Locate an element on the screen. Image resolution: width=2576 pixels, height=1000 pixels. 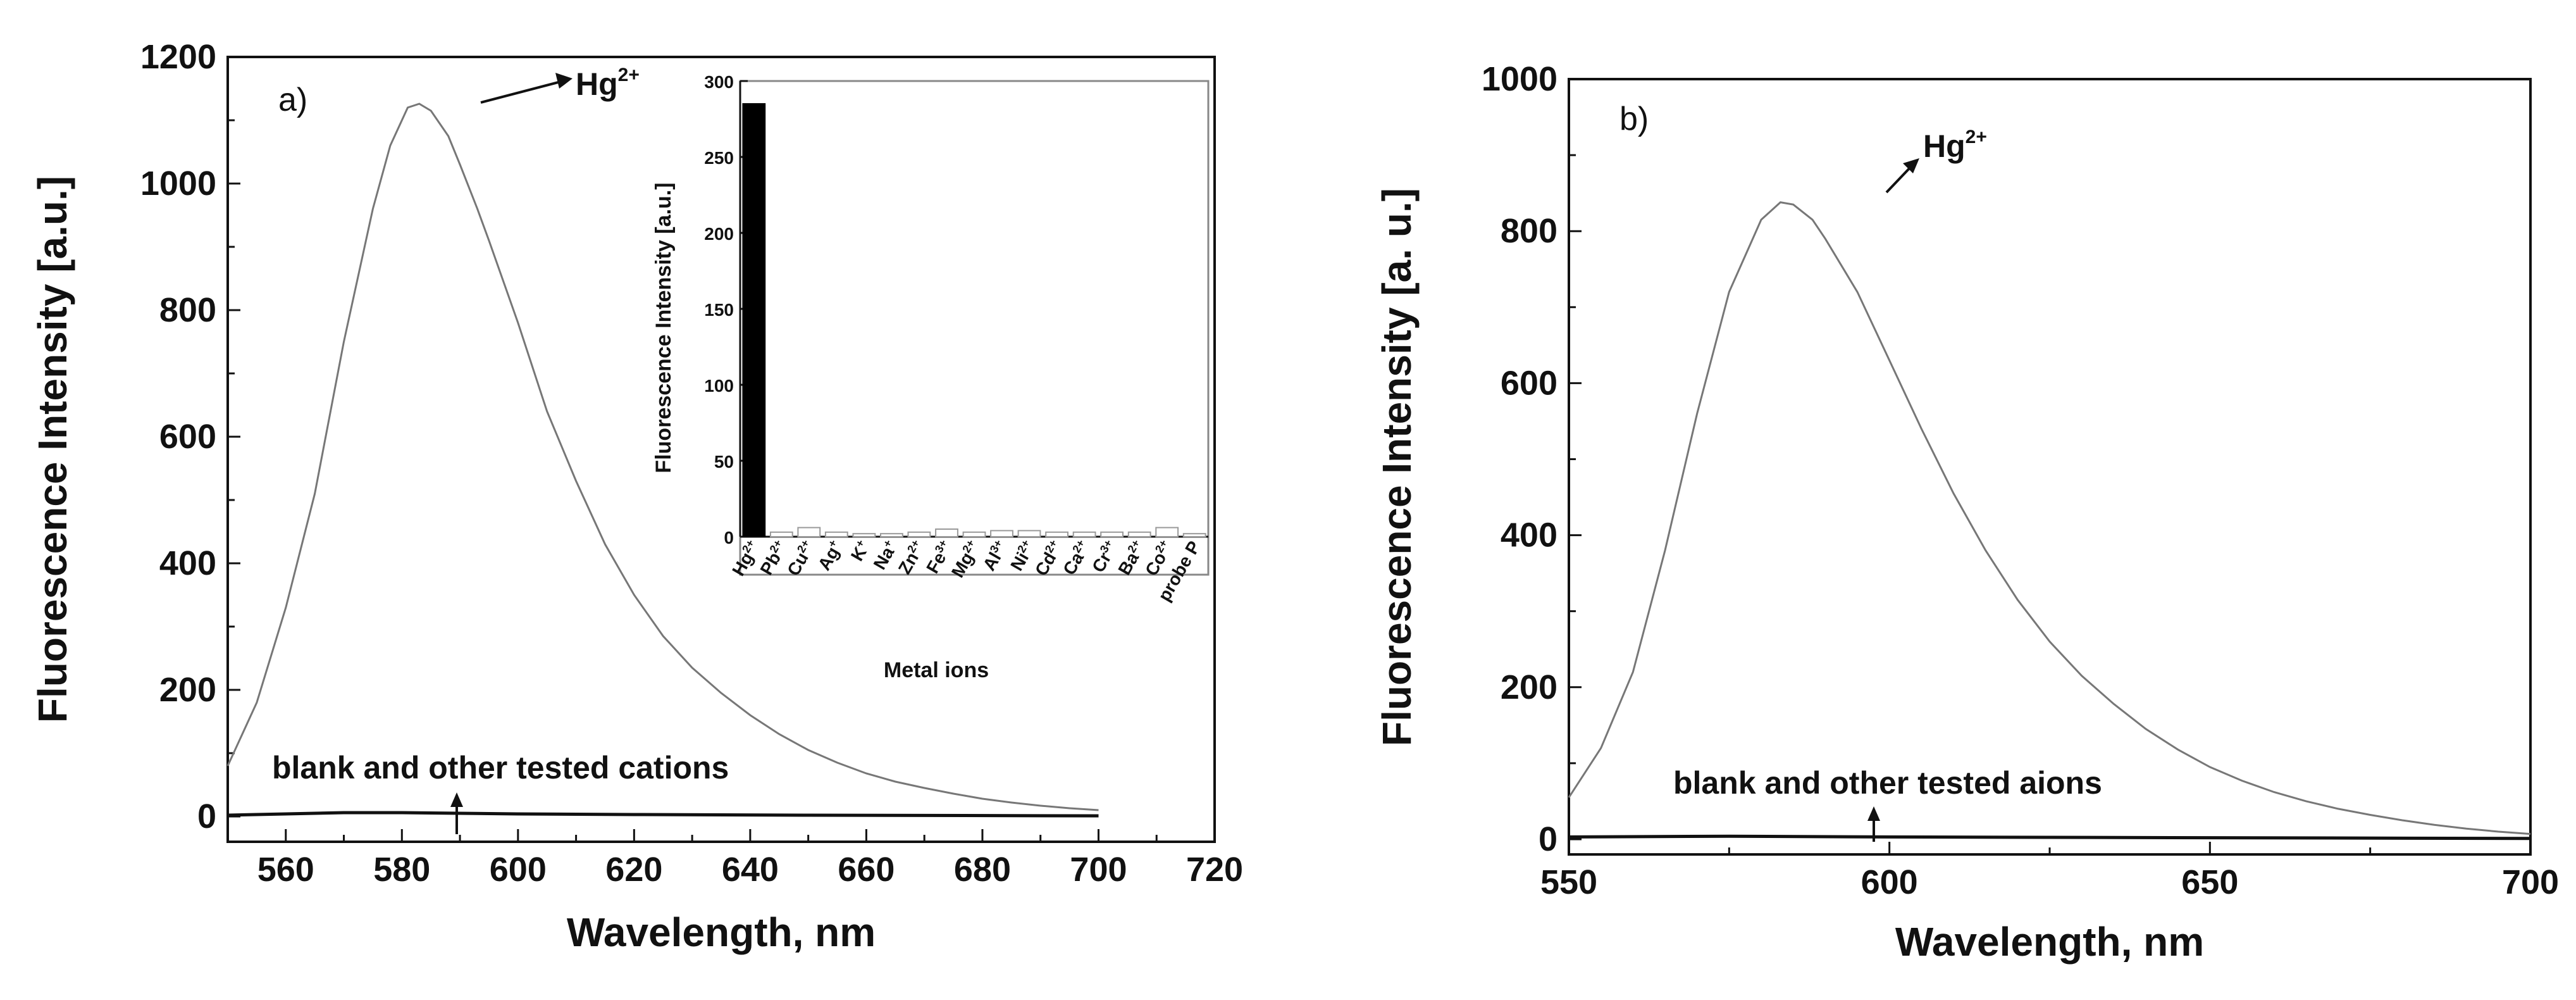
panel-b-y-axis-label: Fluorescence Intensity [a. u.] is located at coordinates (1397, 467).